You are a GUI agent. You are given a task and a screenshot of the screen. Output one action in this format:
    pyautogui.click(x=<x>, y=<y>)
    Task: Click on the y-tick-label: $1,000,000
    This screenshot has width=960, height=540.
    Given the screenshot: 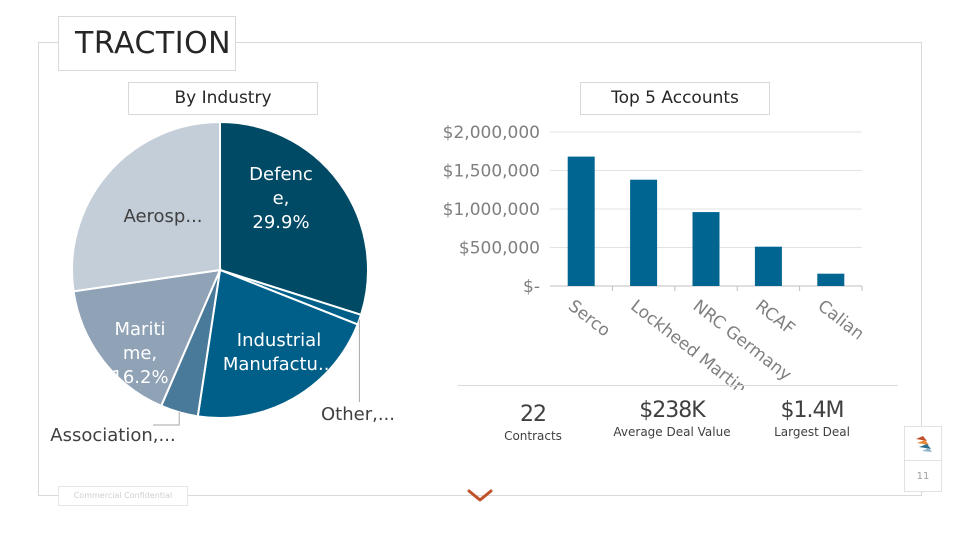 What is the action you would take?
    pyautogui.click(x=491, y=210)
    